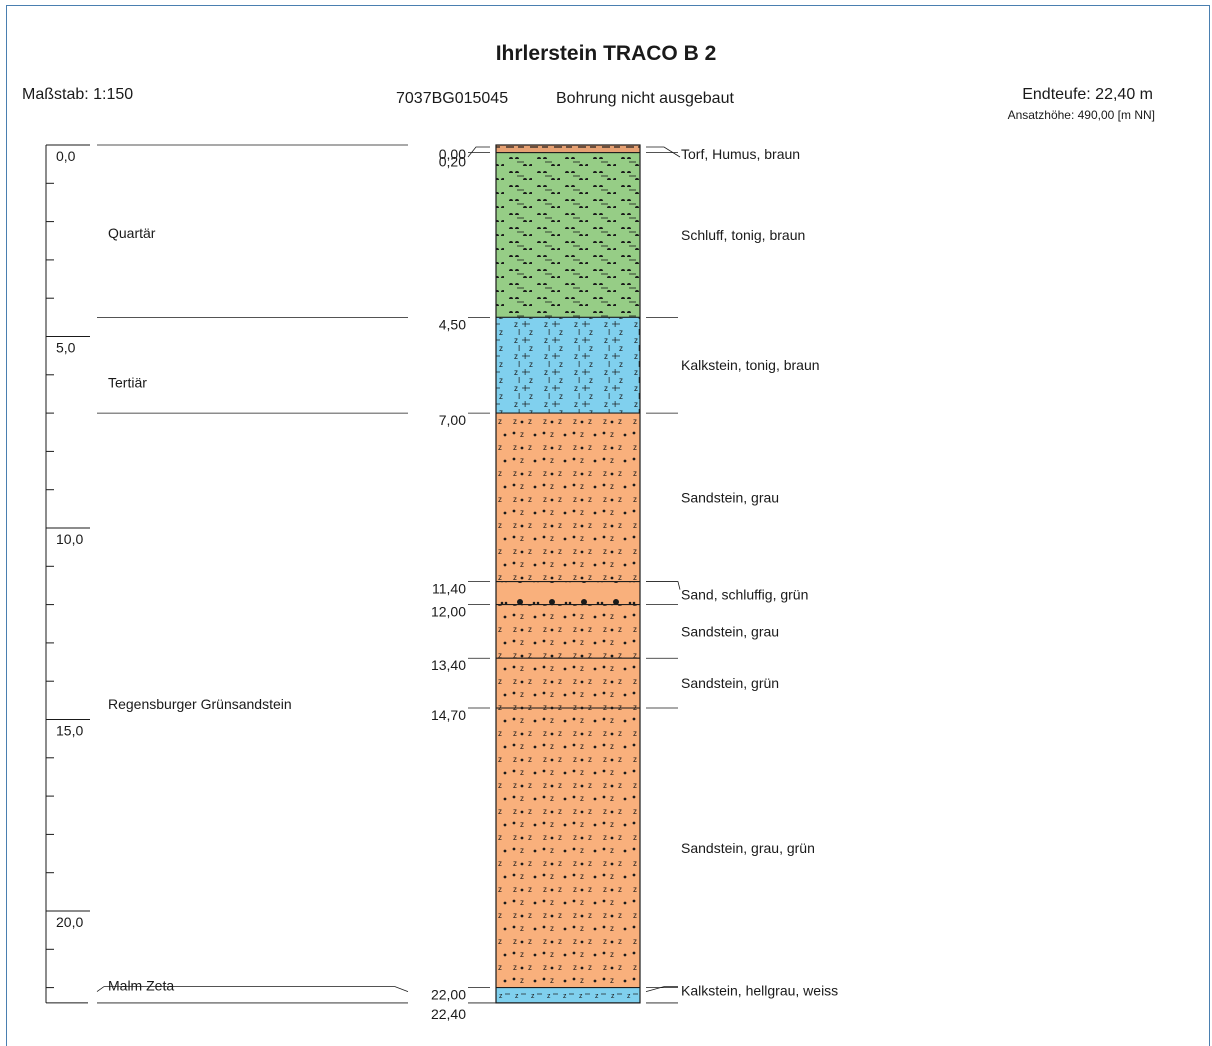 Image resolution: width=1212 pixels, height=1046 pixels. Describe the element at coordinates (568, 995) in the screenshot. I see `lithology-layer-kalk2` at that location.